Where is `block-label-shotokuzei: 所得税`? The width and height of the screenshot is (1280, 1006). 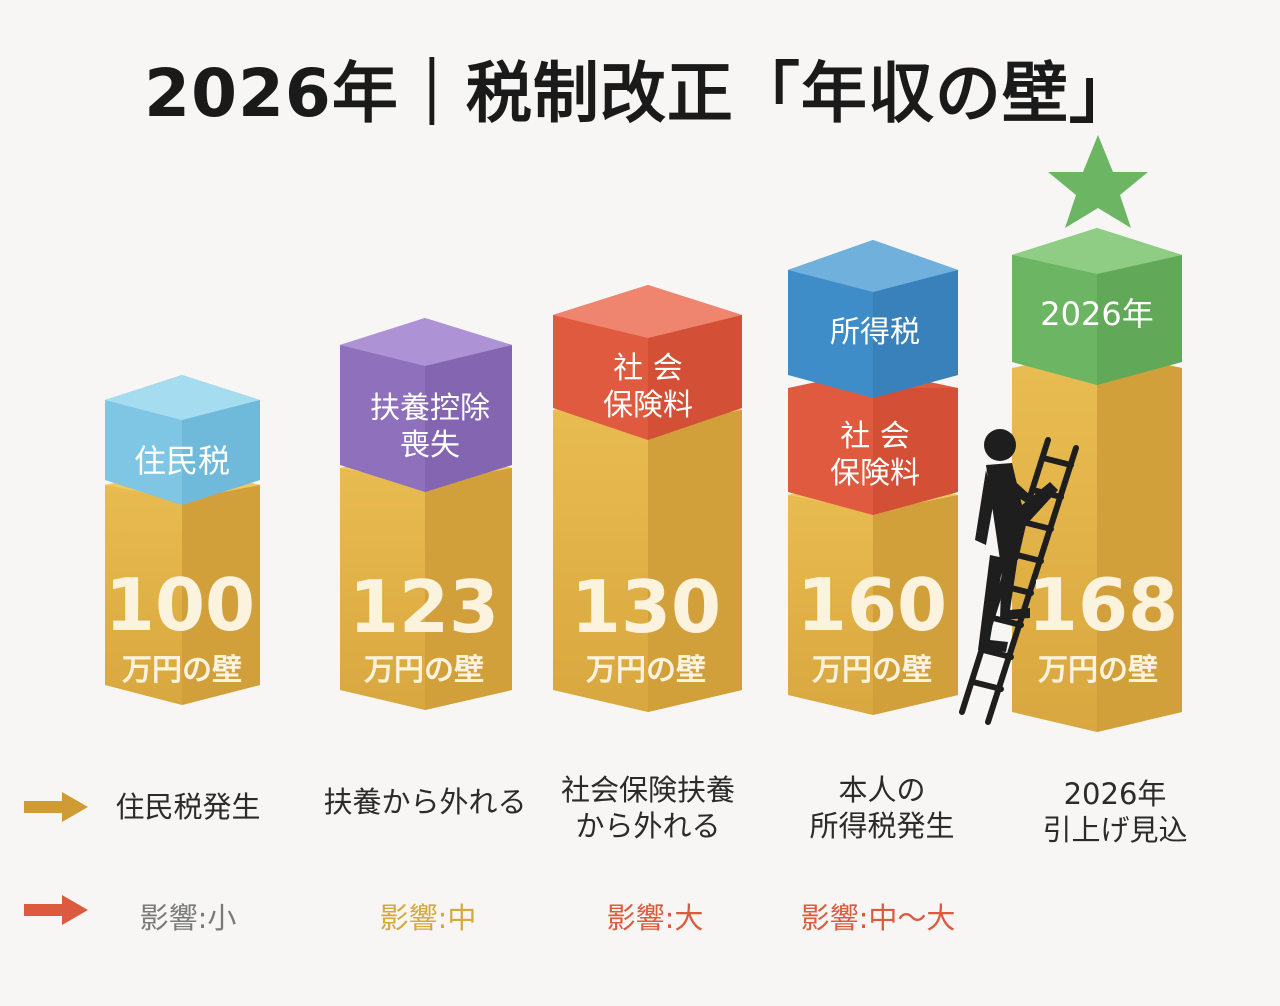
block-label-shotokuzei: 所得税 is located at coordinates (875, 332).